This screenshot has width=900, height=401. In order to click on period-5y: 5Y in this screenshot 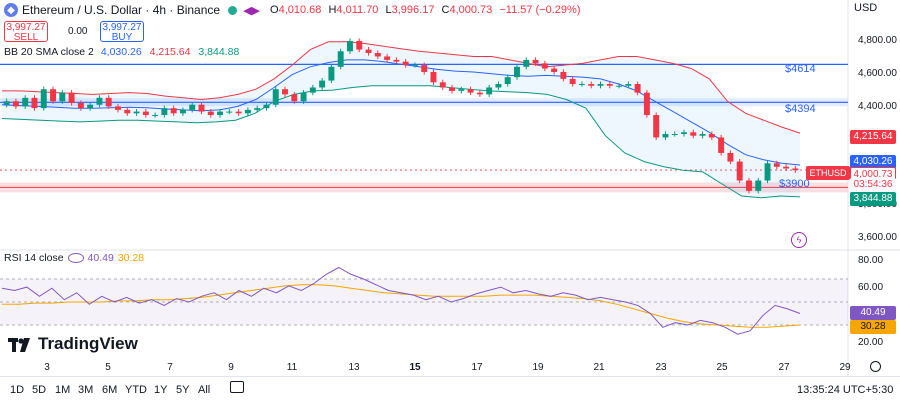, I will do `click(183, 390)`.